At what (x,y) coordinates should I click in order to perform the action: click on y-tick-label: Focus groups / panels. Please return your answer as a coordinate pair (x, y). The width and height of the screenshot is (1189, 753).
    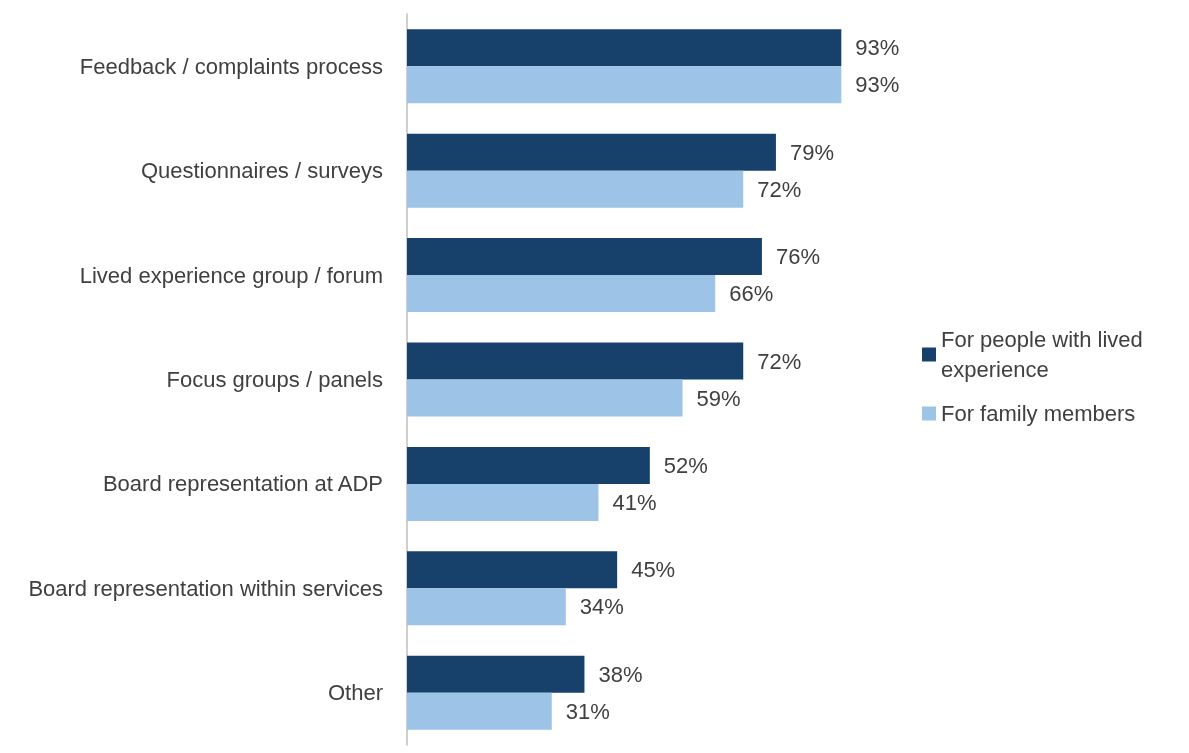
    Looking at the image, I should click on (274, 379).